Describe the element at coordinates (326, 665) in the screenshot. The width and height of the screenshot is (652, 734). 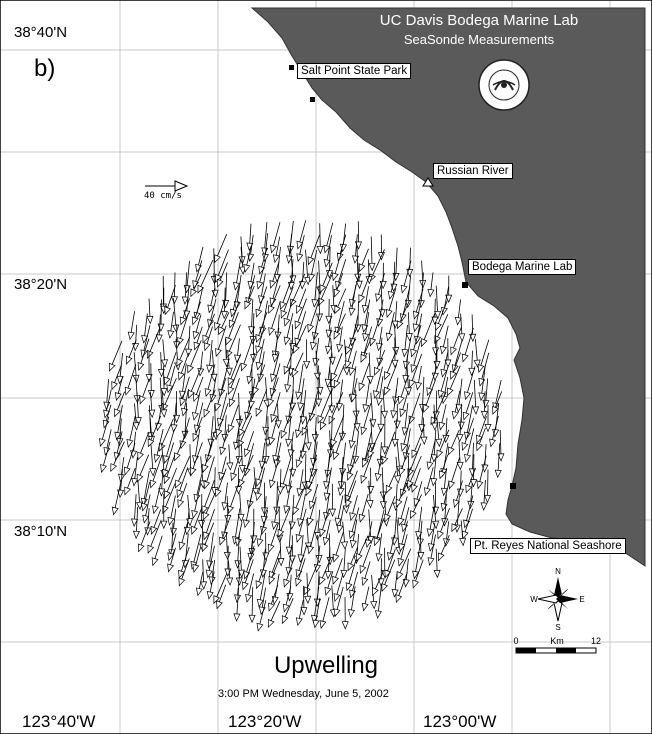
I see `caption-title: Upwelling` at that location.